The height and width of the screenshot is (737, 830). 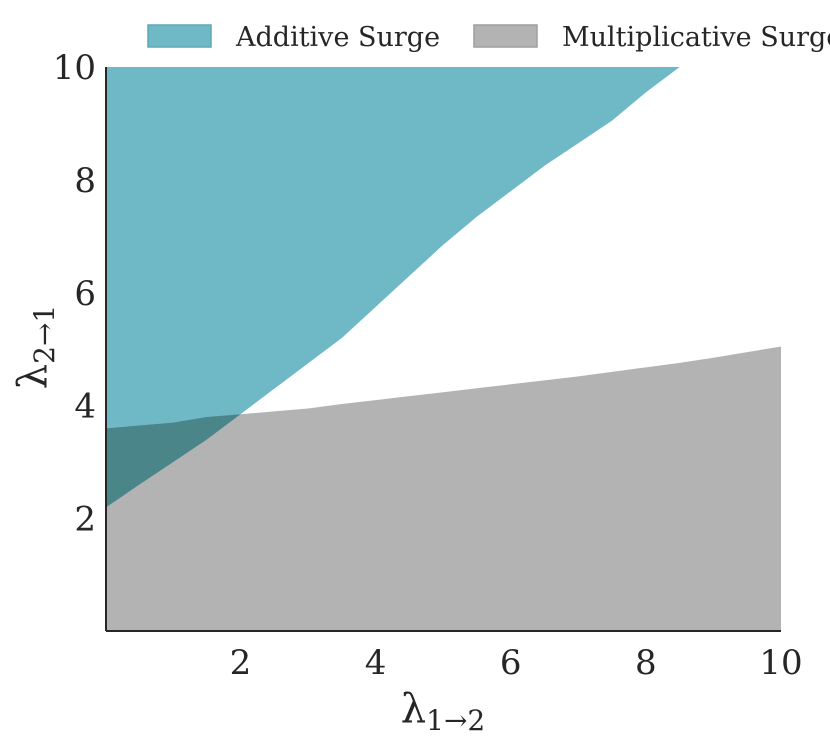 What do you see at coordinates (511, 663) in the screenshot?
I see `x-tick-label: 6` at bounding box center [511, 663].